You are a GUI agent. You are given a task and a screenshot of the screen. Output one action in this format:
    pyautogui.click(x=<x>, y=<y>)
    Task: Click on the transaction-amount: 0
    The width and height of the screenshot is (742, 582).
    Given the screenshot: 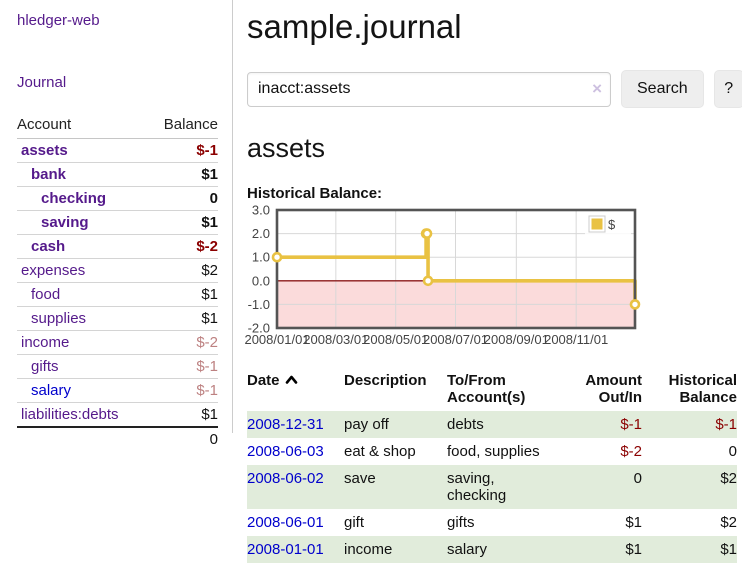 What is the action you would take?
    pyautogui.click(x=594, y=487)
    